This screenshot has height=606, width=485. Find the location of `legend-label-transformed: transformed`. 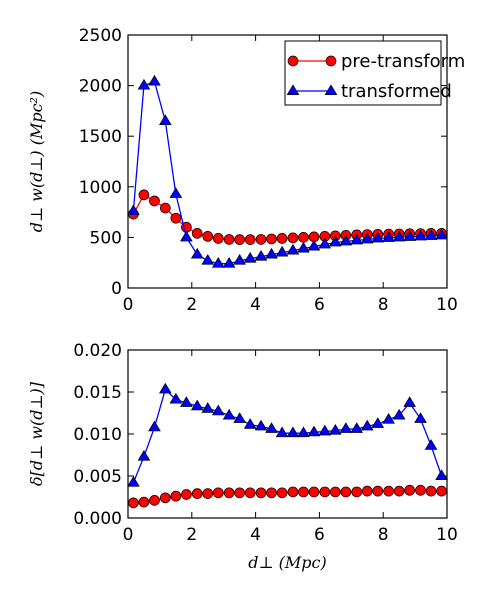

legend-label-transformed: transformed is located at coordinates (396, 91).